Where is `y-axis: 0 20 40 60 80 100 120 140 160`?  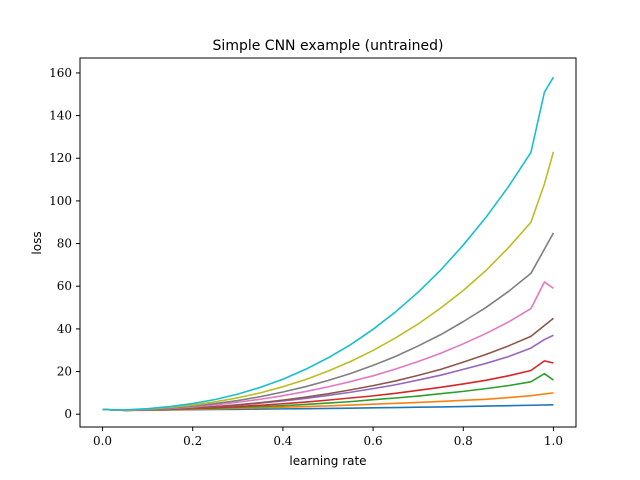 y-axis: 0 20 40 60 80 100 120 140 160 is located at coordinates (64, 243).